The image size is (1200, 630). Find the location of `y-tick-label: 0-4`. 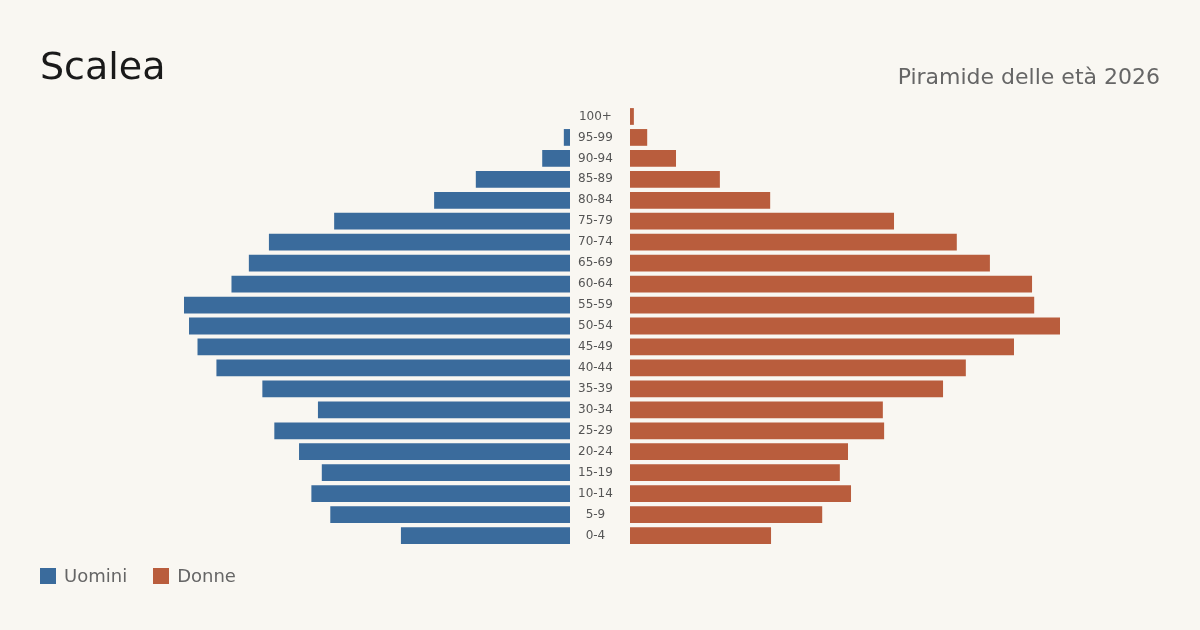

y-tick-label: 0-4 is located at coordinates (595, 534).